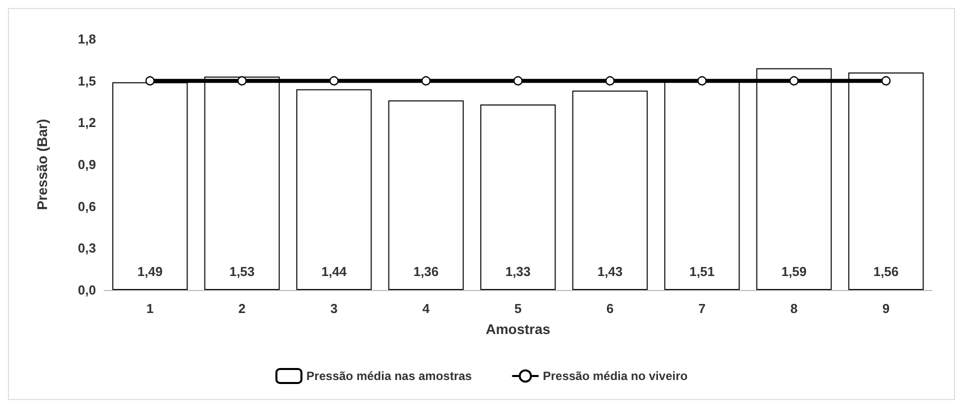 The height and width of the screenshot is (407, 963). What do you see at coordinates (886, 271) in the screenshot?
I see `data-label: 1,56` at bounding box center [886, 271].